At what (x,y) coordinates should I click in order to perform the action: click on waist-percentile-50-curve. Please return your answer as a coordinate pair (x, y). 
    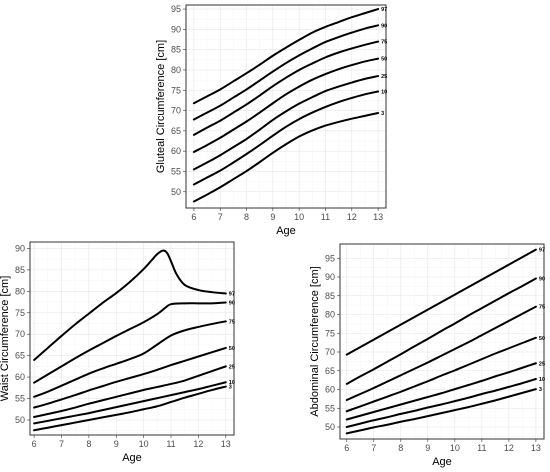
    Looking at the image, I should click on (130, 377).